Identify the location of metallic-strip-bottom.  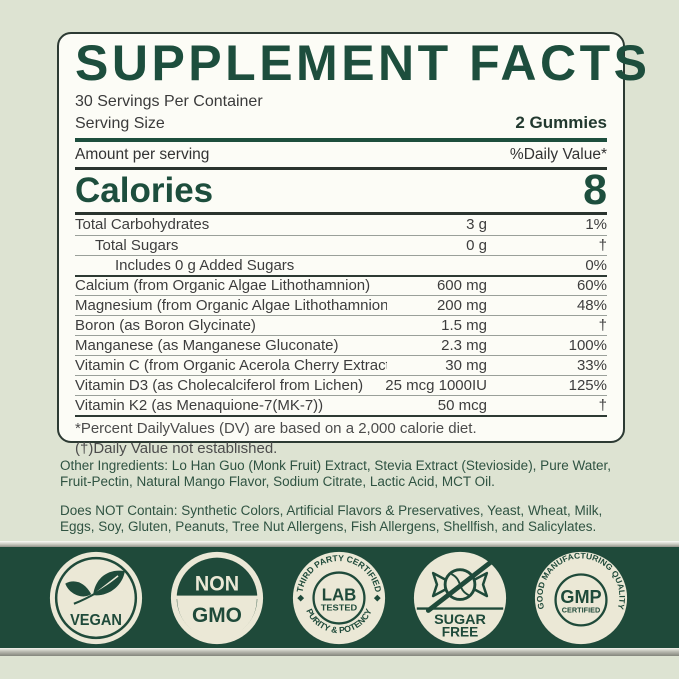
(339, 652).